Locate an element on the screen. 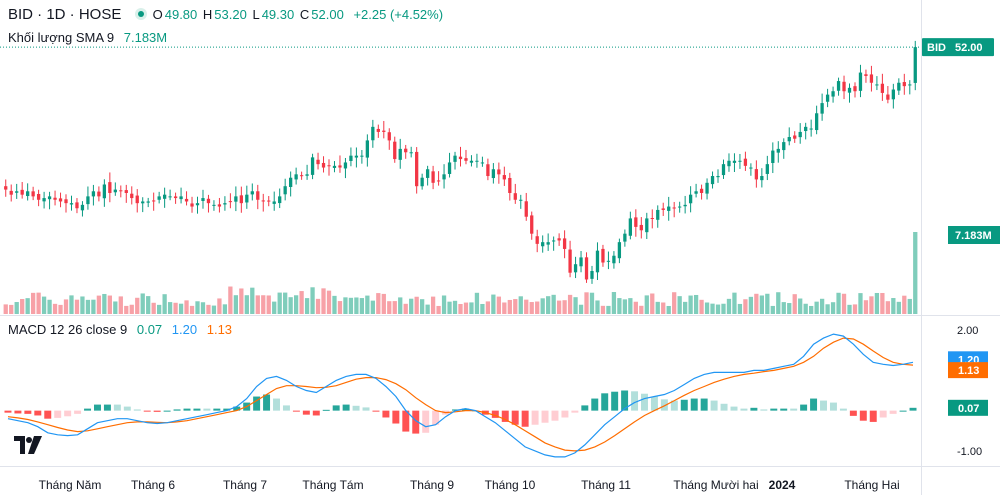 Image resolution: width=1000 pixels, height=495 pixels. tradingview-logo-icon is located at coordinates (28, 445).